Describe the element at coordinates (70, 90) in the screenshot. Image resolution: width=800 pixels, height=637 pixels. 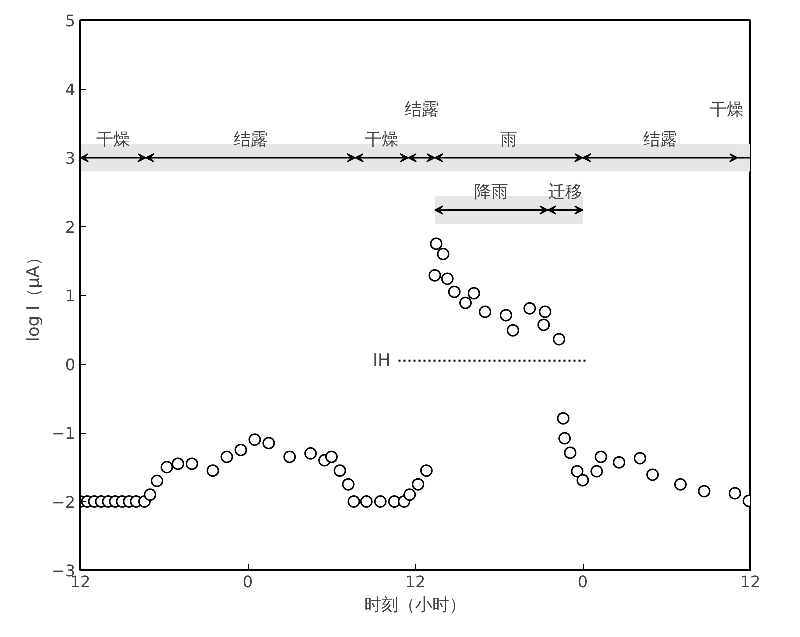
I see `y-tick-label: 4` at that location.